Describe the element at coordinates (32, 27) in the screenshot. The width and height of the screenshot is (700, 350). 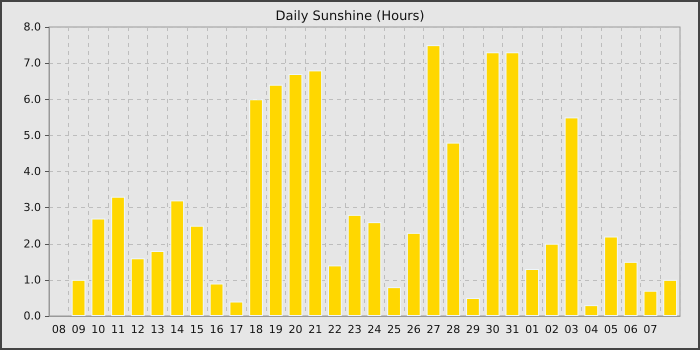
I see `y-tick-label: 8.0` at that location.